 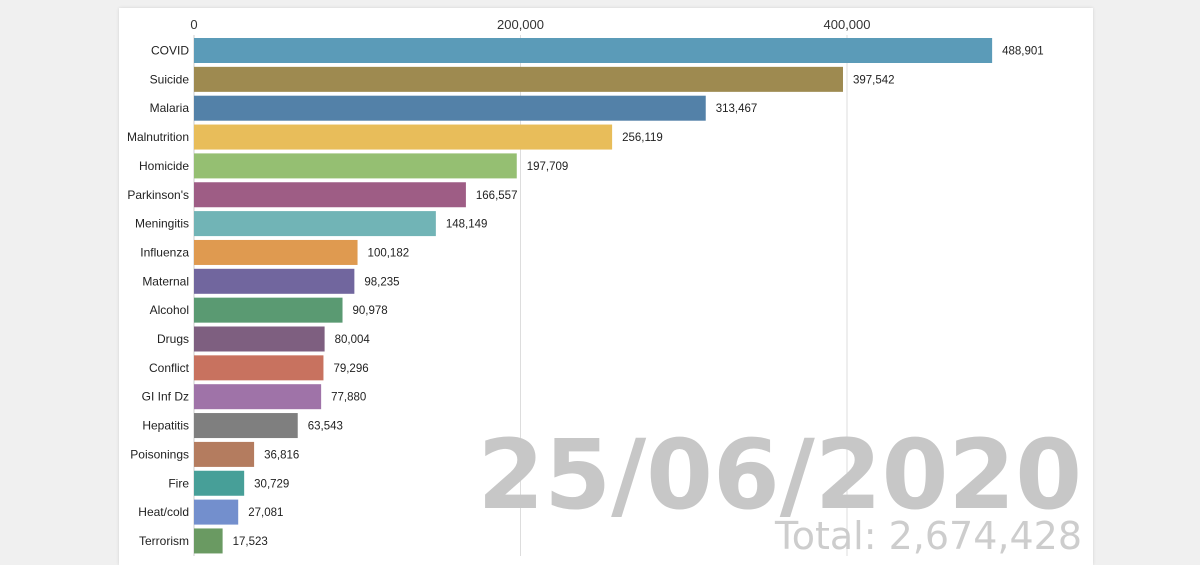 I want to click on bar-malaria, so click(x=450, y=108).